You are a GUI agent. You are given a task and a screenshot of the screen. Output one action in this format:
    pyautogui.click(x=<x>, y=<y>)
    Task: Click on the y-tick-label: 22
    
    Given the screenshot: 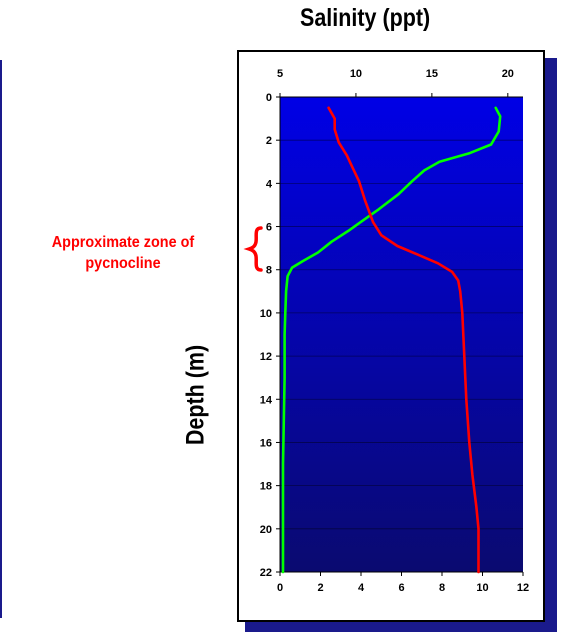 What is the action you would take?
    pyautogui.click(x=266, y=573)
    